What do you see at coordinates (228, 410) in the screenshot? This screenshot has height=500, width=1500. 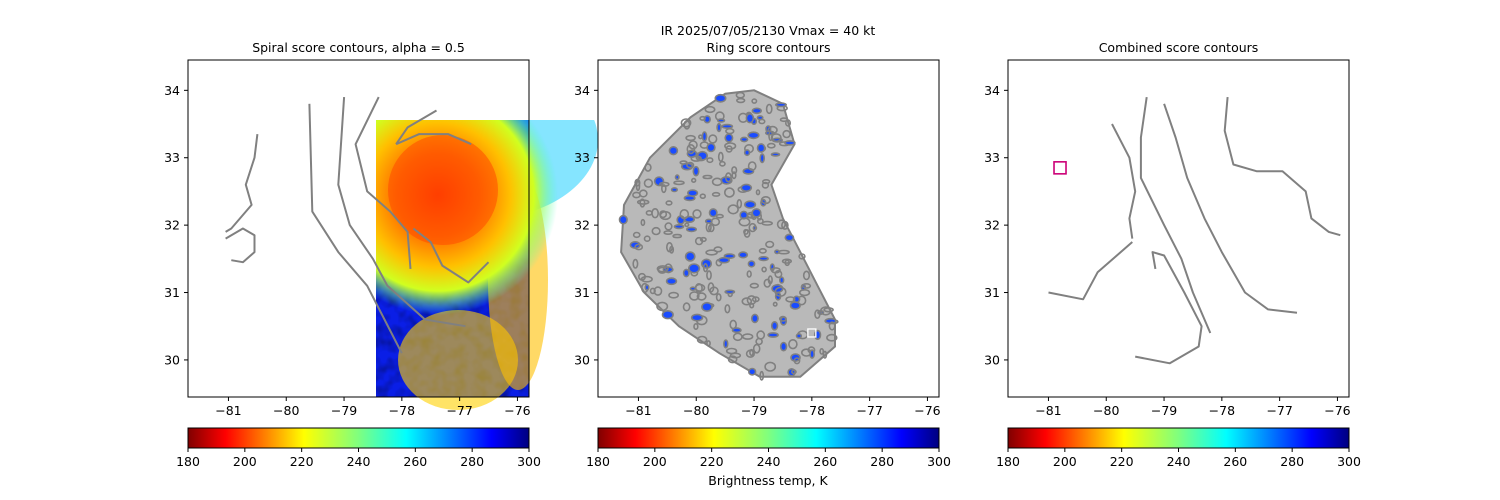 I see `x-tick-label: −81` at bounding box center [228, 410].